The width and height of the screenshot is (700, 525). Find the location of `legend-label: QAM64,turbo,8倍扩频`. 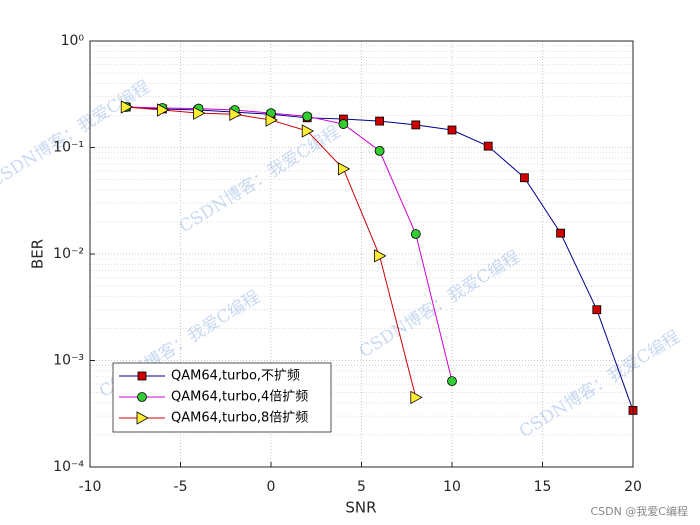

legend-label: QAM64,turbo,8倍扩频 is located at coordinates (239, 418).